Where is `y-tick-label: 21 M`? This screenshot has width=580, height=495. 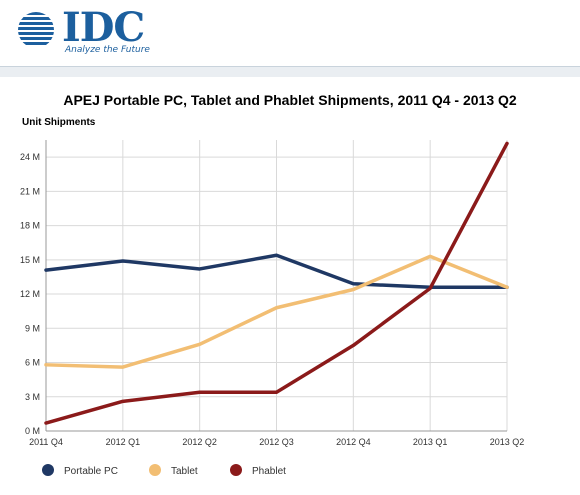
y-tick-label: 21 M is located at coordinates (30, 191).